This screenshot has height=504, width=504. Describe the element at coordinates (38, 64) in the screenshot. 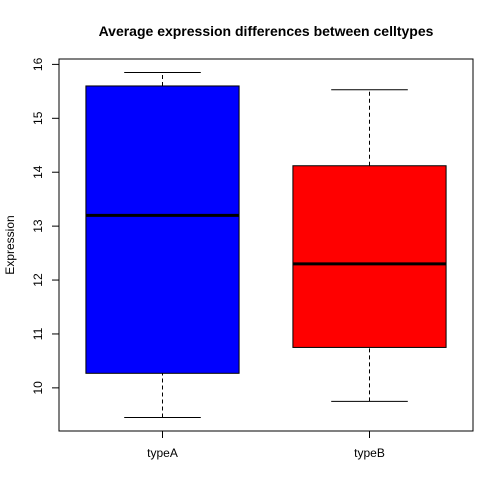

I see `y-tick-label: 16` at that location.